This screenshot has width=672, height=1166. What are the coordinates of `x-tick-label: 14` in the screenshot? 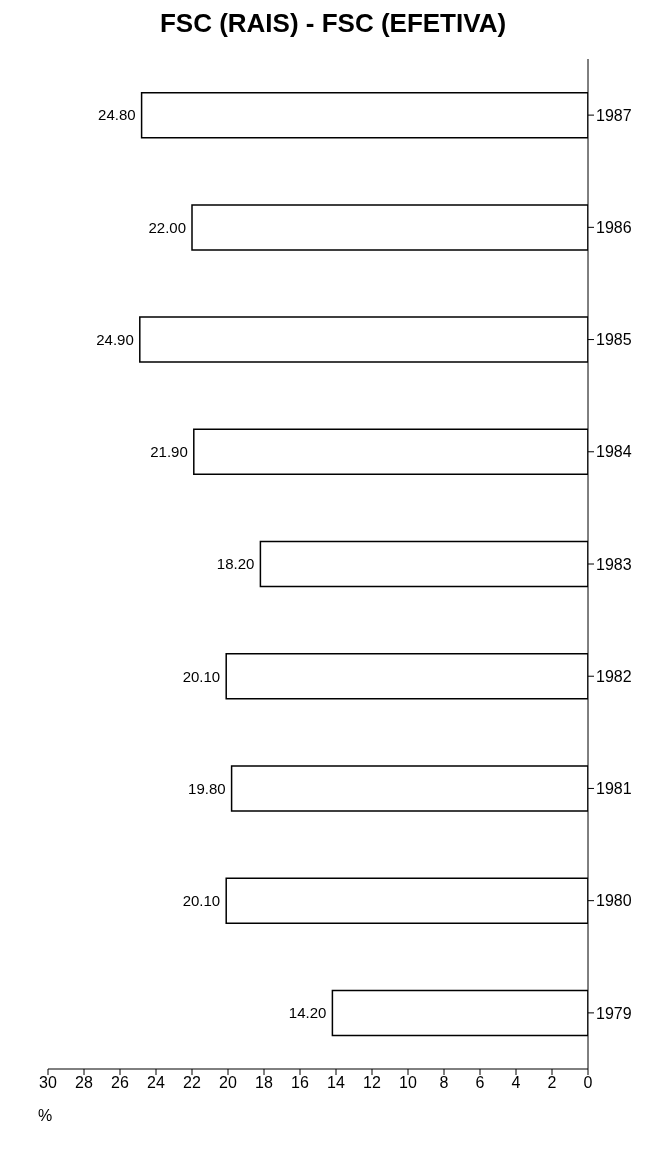 It's located at (336, 1083).